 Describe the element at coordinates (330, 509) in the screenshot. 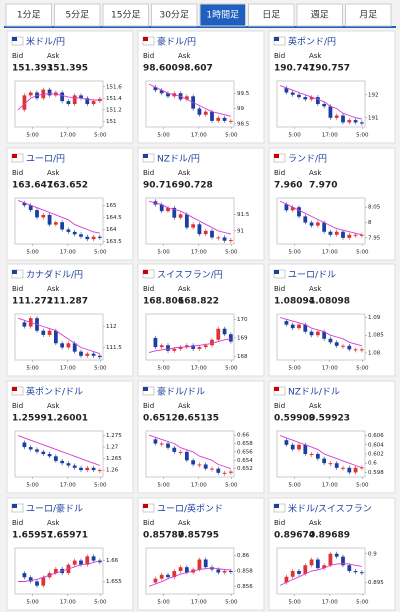

I see `pair-name: 米ドル/スイスフラン` at that location.